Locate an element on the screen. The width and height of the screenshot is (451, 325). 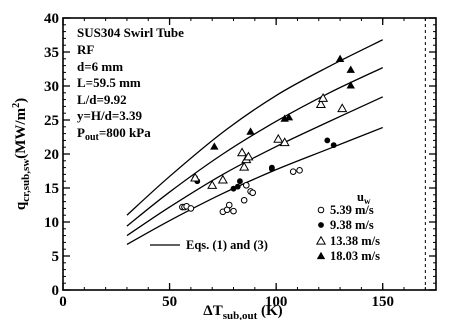
x-axis-title-main: ΔT is located at coordinates (212, 311).